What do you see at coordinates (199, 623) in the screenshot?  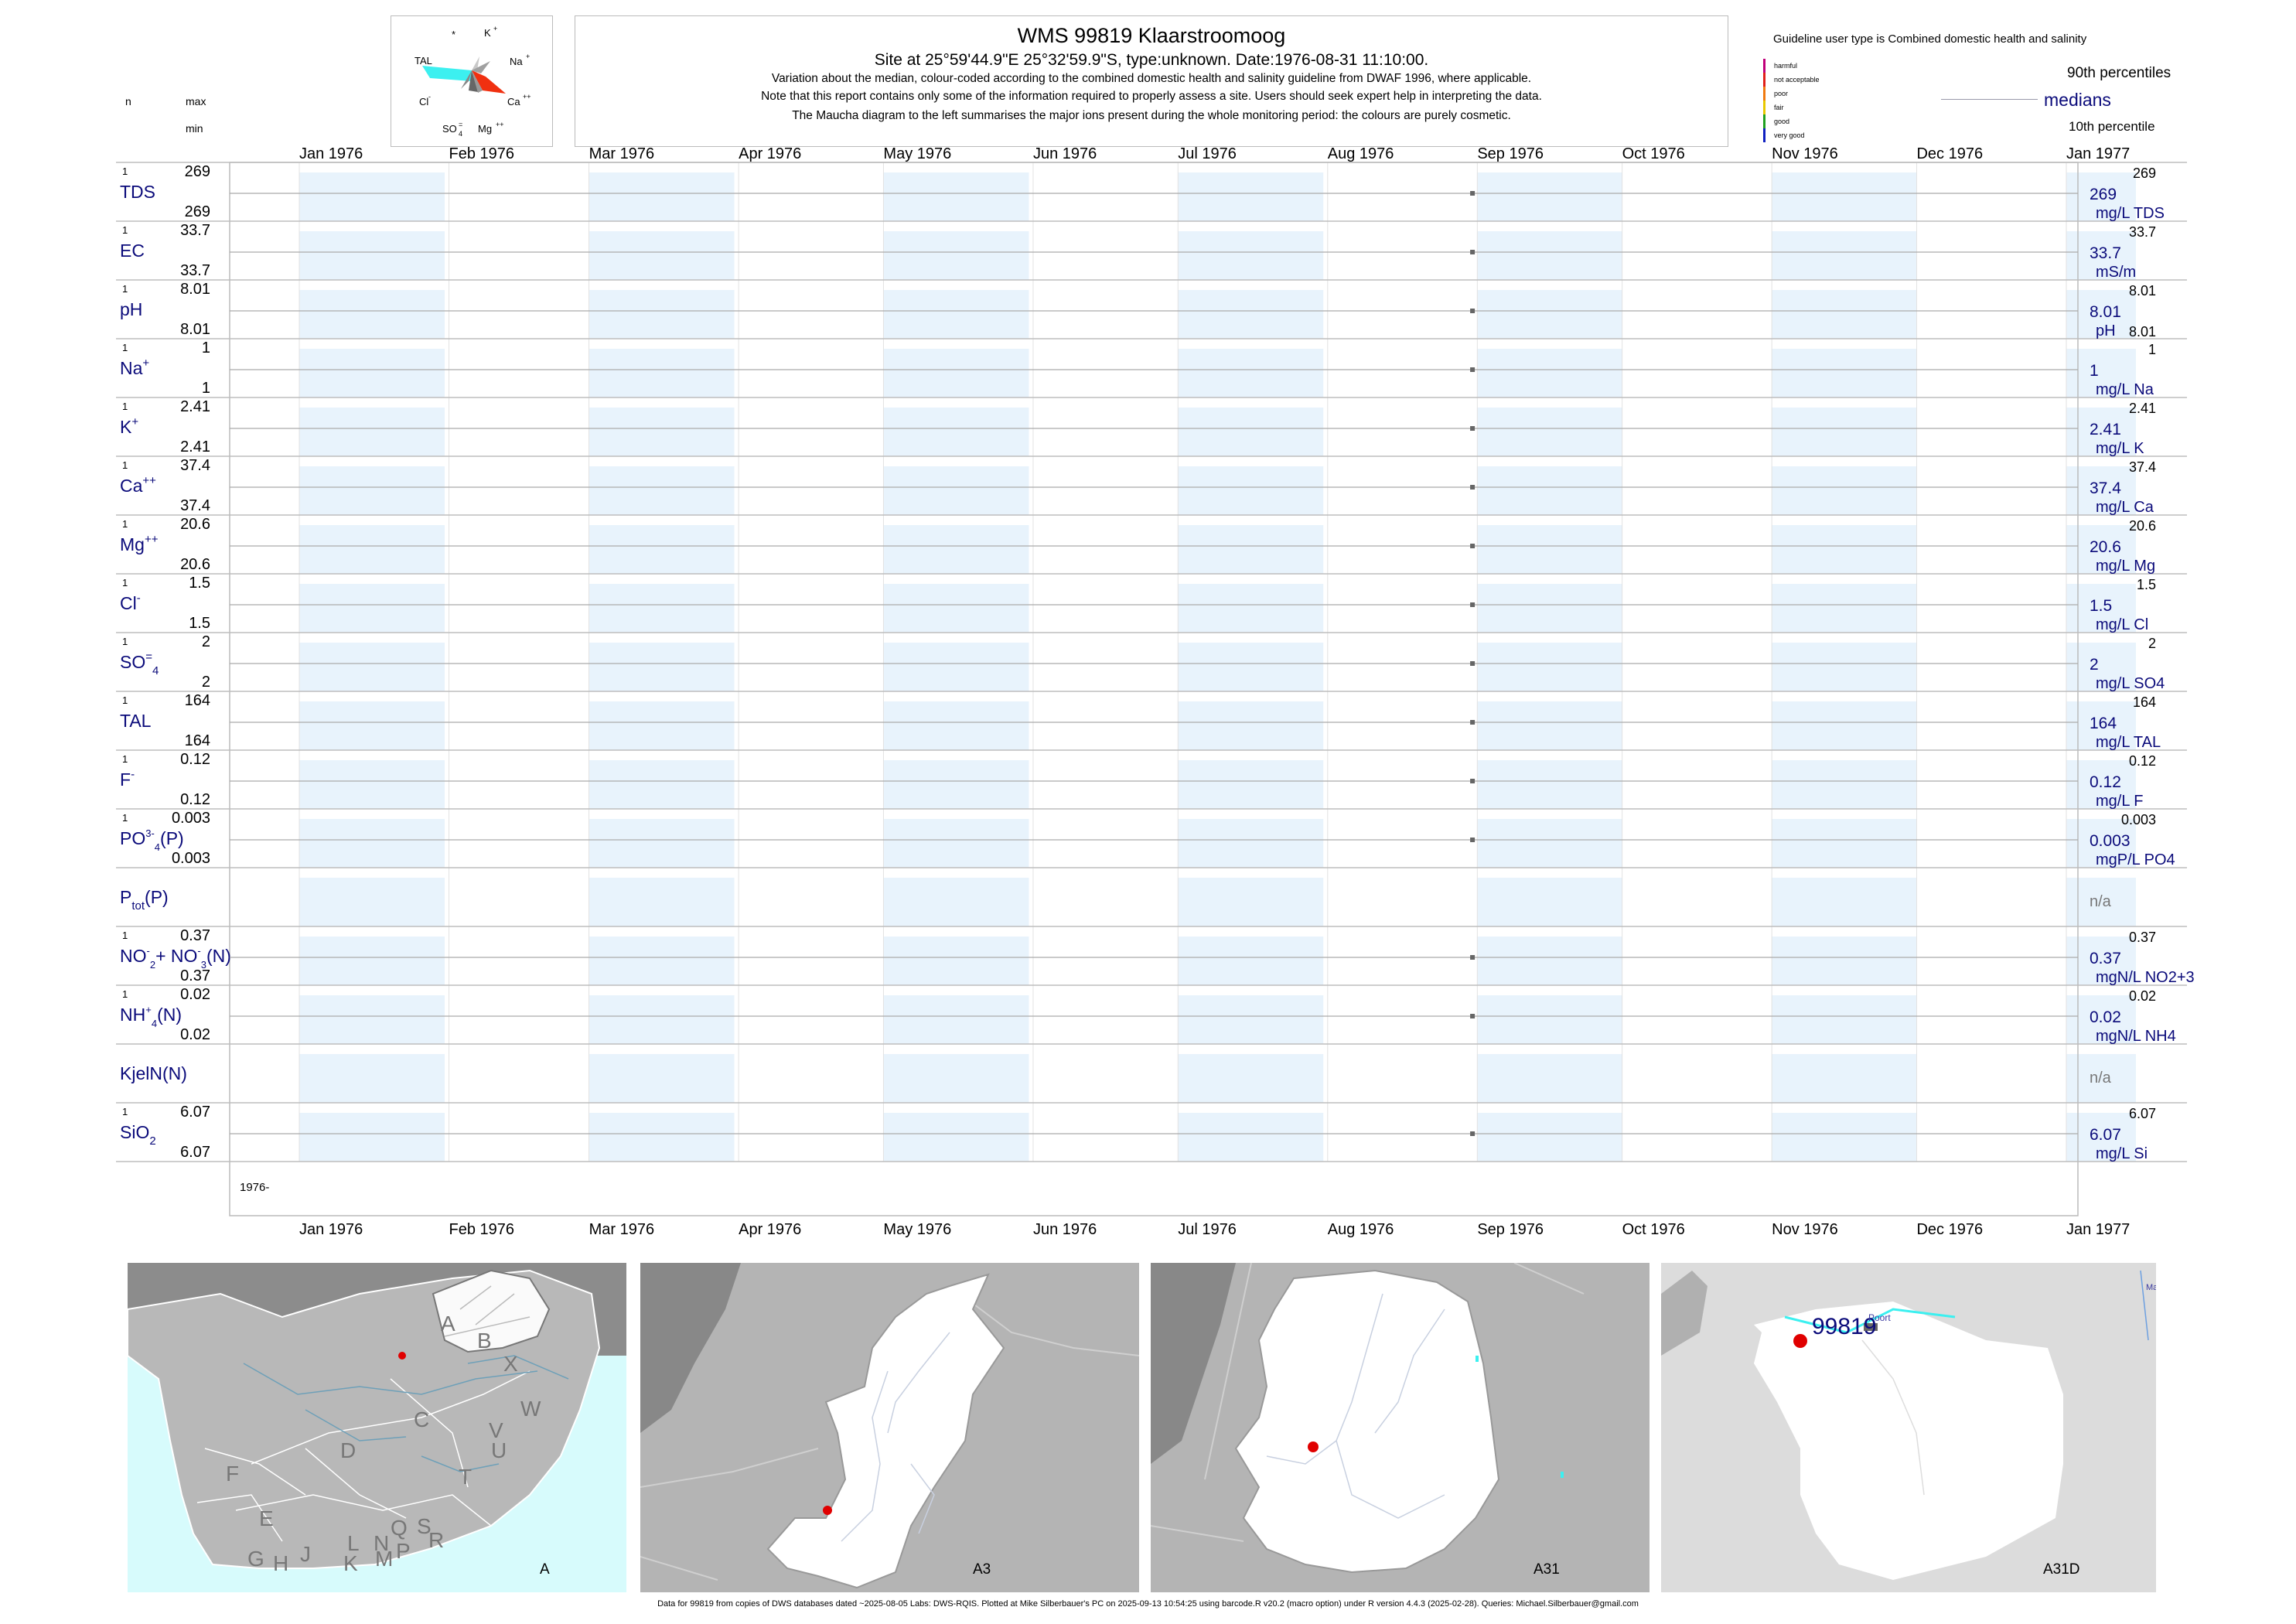 I see `row-min: 1.5` at bounding box center [199, 623].